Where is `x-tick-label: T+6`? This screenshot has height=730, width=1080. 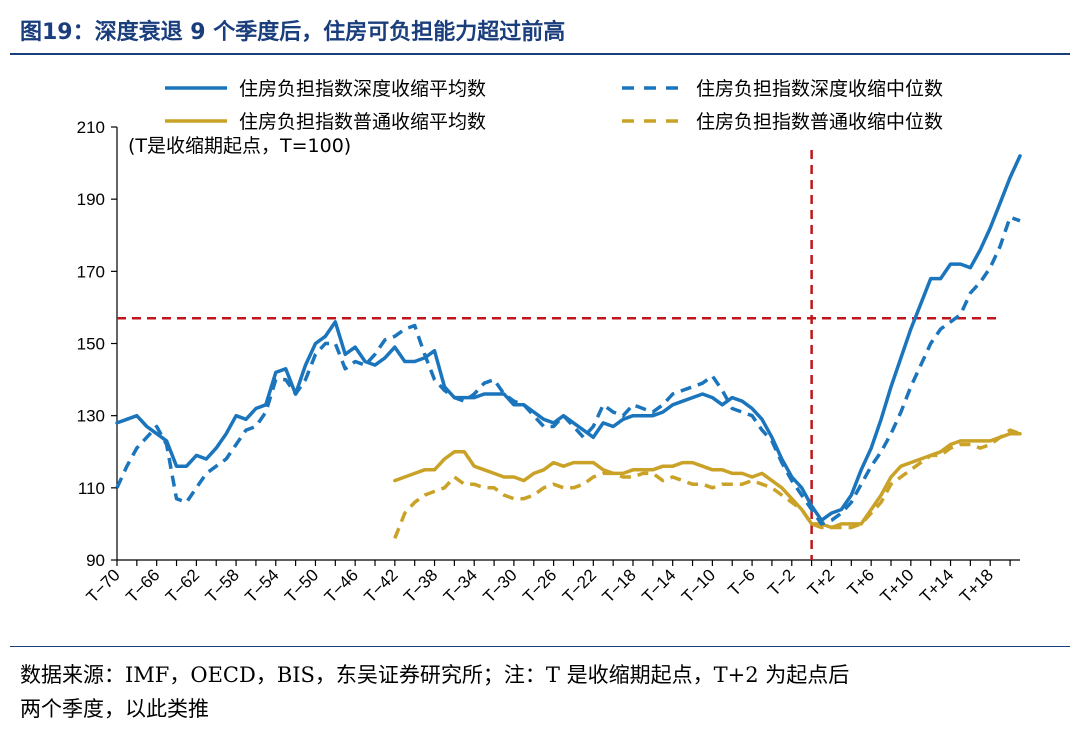
x-tick-label: T+6 is located at coordinates (860, 582).